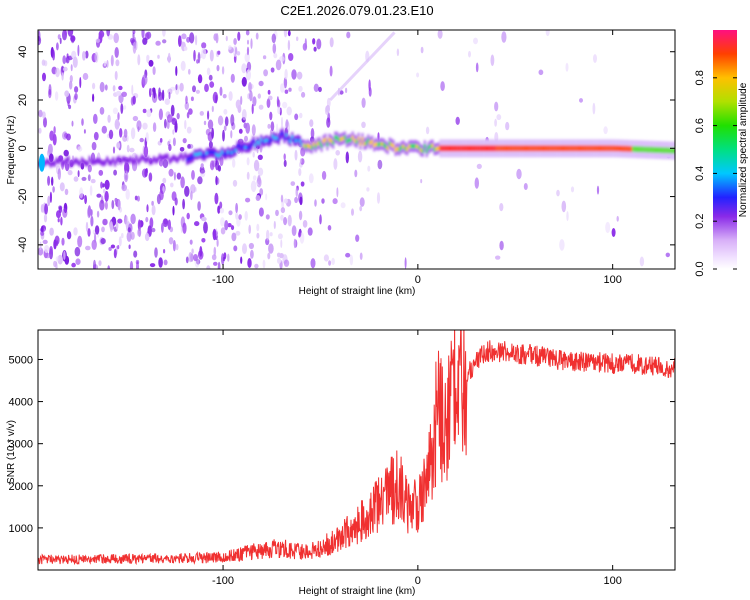  I want to click on x-tick-label: -100, so click(223, 280).